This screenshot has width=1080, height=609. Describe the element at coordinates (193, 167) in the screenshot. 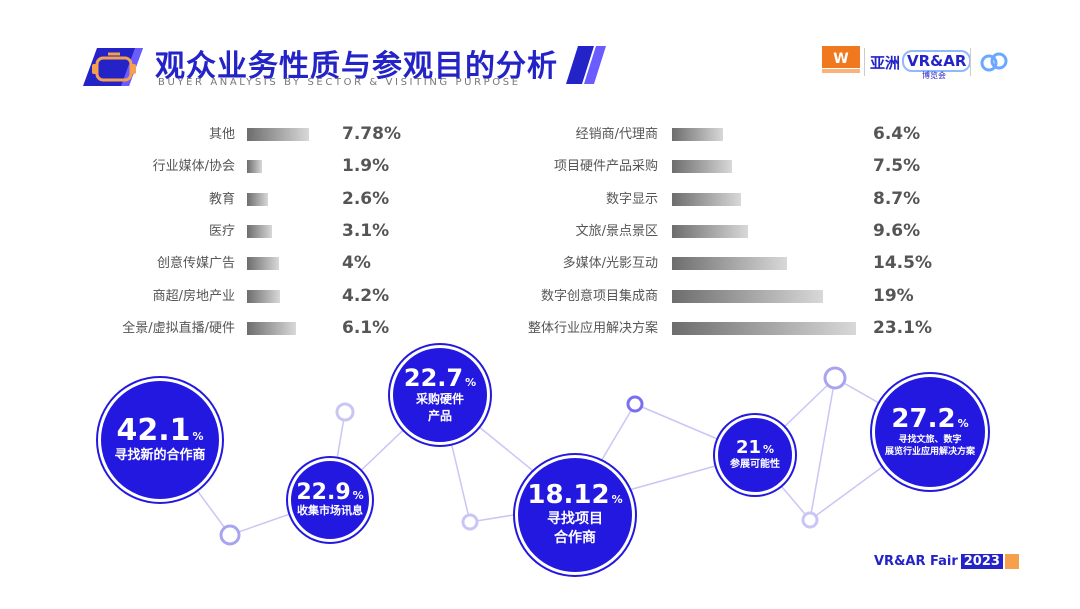

I see `bar-category-label: 行业媒体/协会` at that location.